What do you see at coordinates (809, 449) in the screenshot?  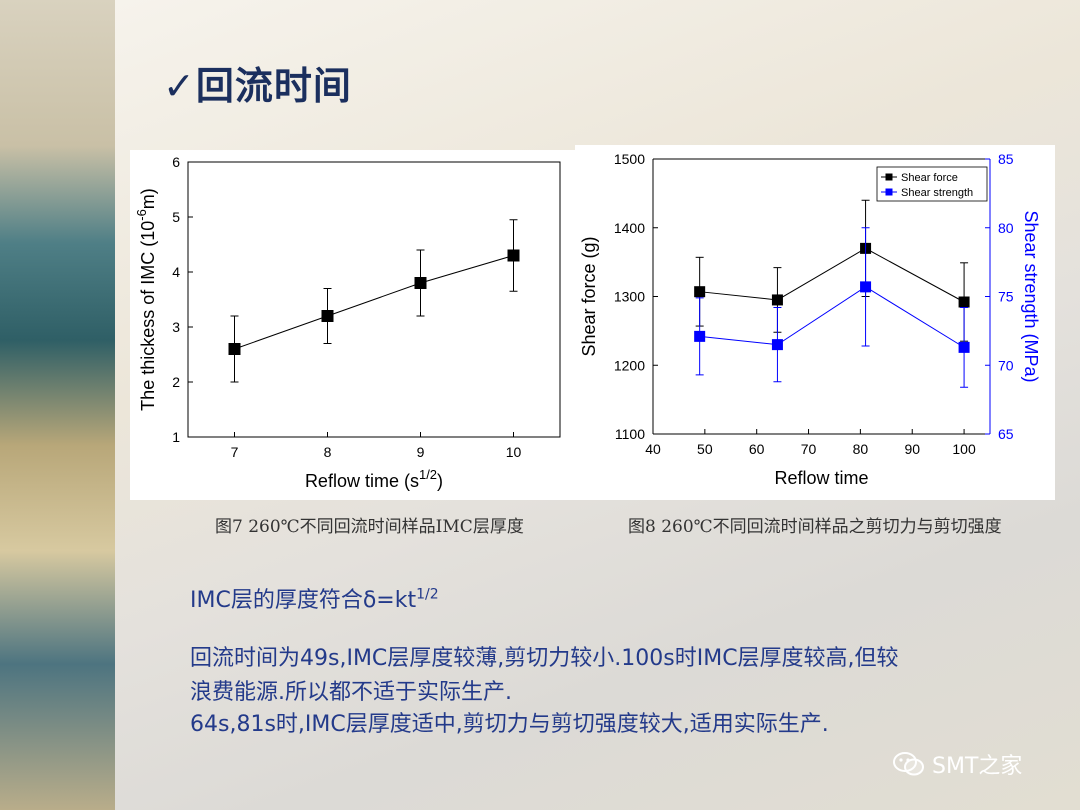 I see `x-tick-label: 70` at bounding box center [809, 449].